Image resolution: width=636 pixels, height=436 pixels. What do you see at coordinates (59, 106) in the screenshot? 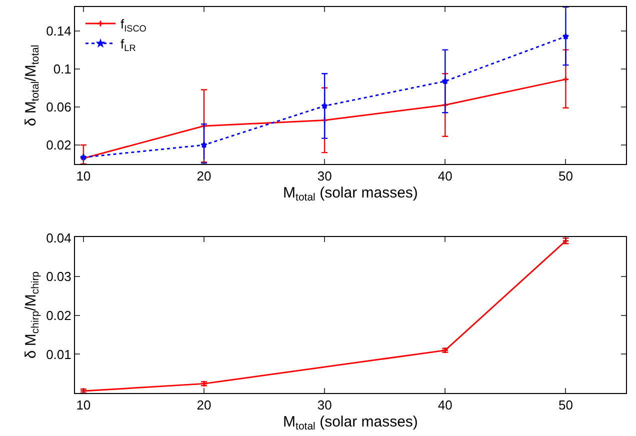
I see `y-tick-label: 0.06` at bounding box center [59, 106].